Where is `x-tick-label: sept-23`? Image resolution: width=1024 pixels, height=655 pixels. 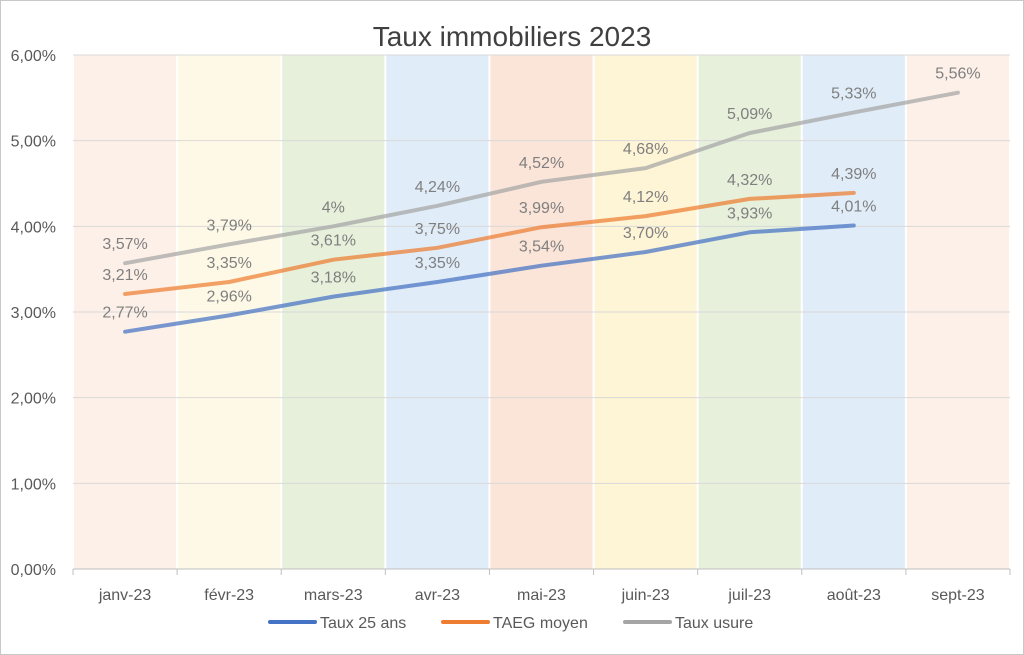
x-tick-label: sept-23 is located at coordinates (957, 595).